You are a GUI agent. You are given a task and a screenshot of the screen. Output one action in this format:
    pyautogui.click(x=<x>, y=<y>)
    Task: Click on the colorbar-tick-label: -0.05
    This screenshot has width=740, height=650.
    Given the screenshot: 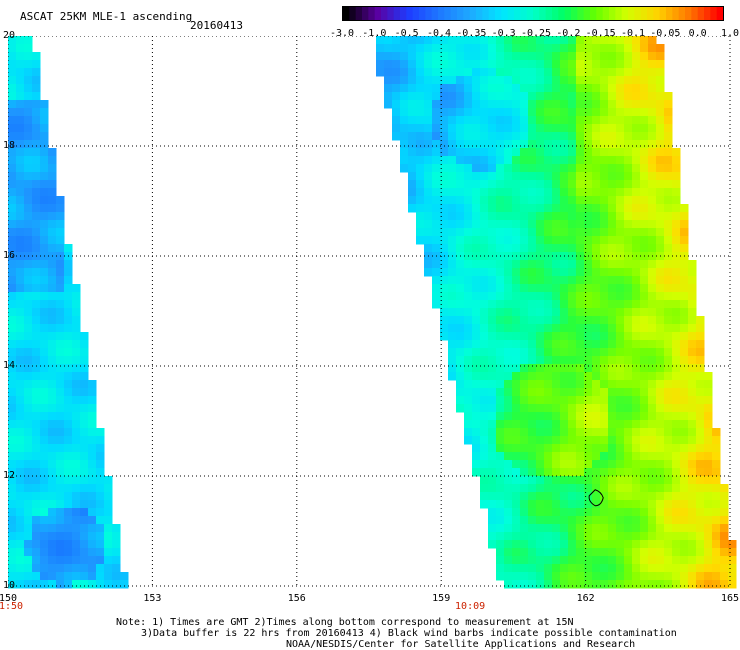 What is the action you would take?
    pyautogui.click(x=665, y=33)
    